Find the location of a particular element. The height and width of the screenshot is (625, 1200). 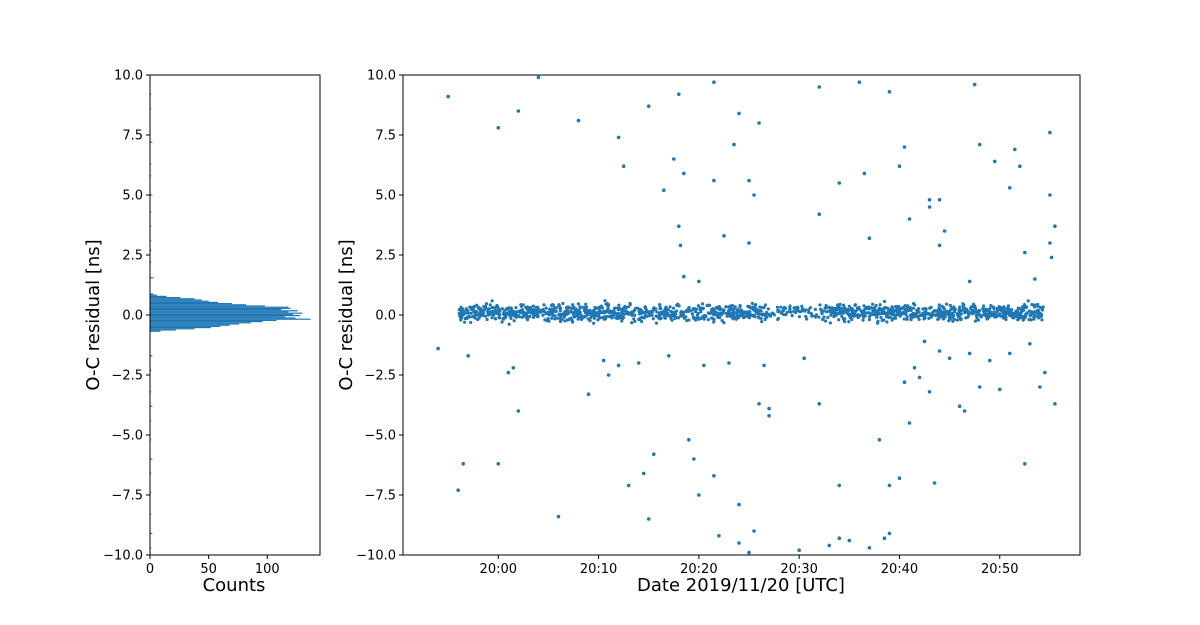

histogram-y-tick-label: 0.0 is located at coordinates (132, 316).